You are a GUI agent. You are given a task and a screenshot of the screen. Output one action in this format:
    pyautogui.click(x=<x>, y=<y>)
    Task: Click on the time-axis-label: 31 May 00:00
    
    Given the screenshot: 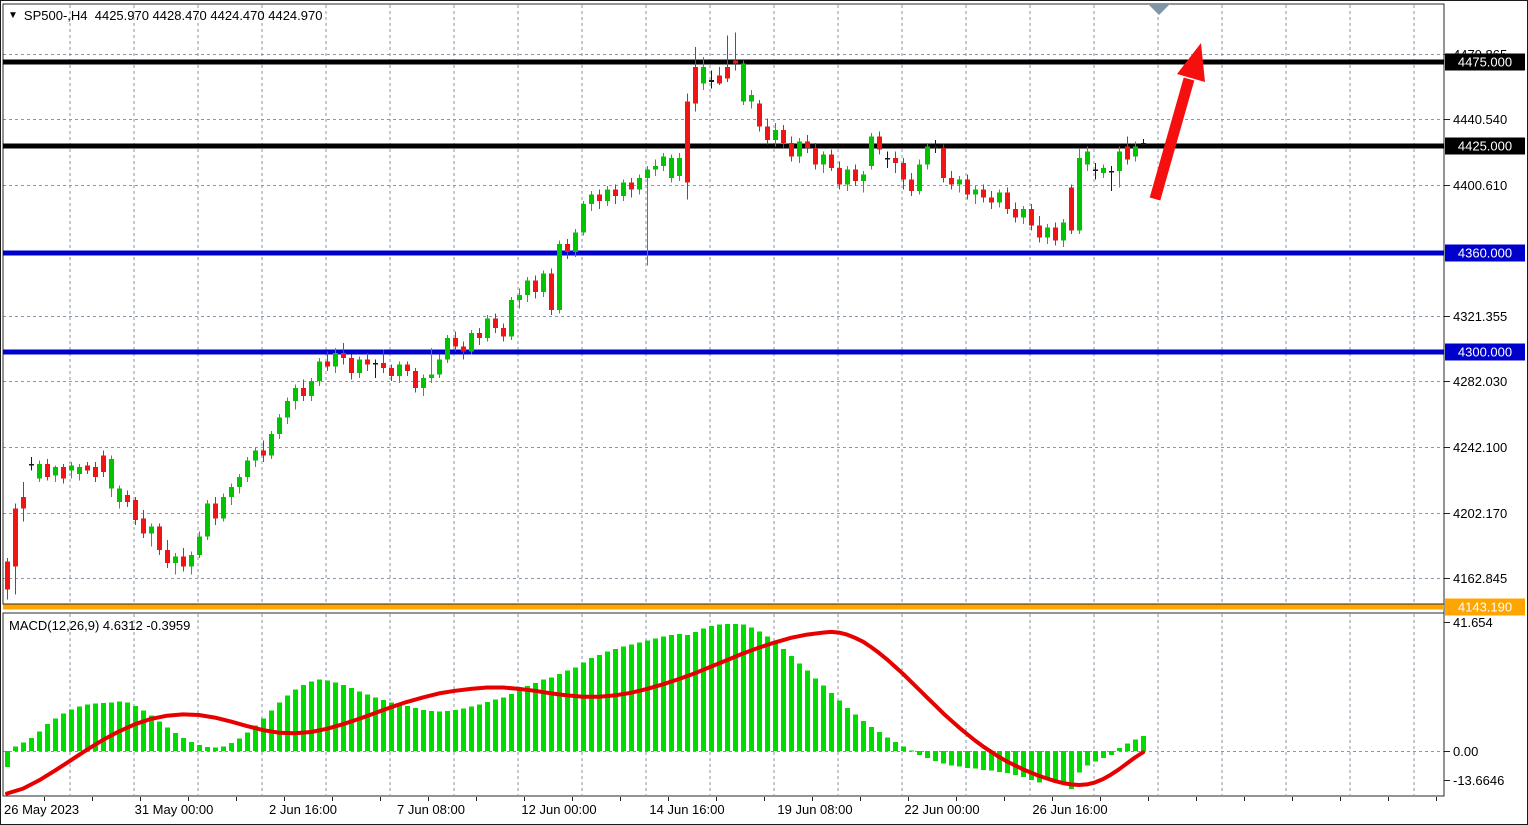 What is the action you would take?
    pyautogui.click(x=174, y=809)
    